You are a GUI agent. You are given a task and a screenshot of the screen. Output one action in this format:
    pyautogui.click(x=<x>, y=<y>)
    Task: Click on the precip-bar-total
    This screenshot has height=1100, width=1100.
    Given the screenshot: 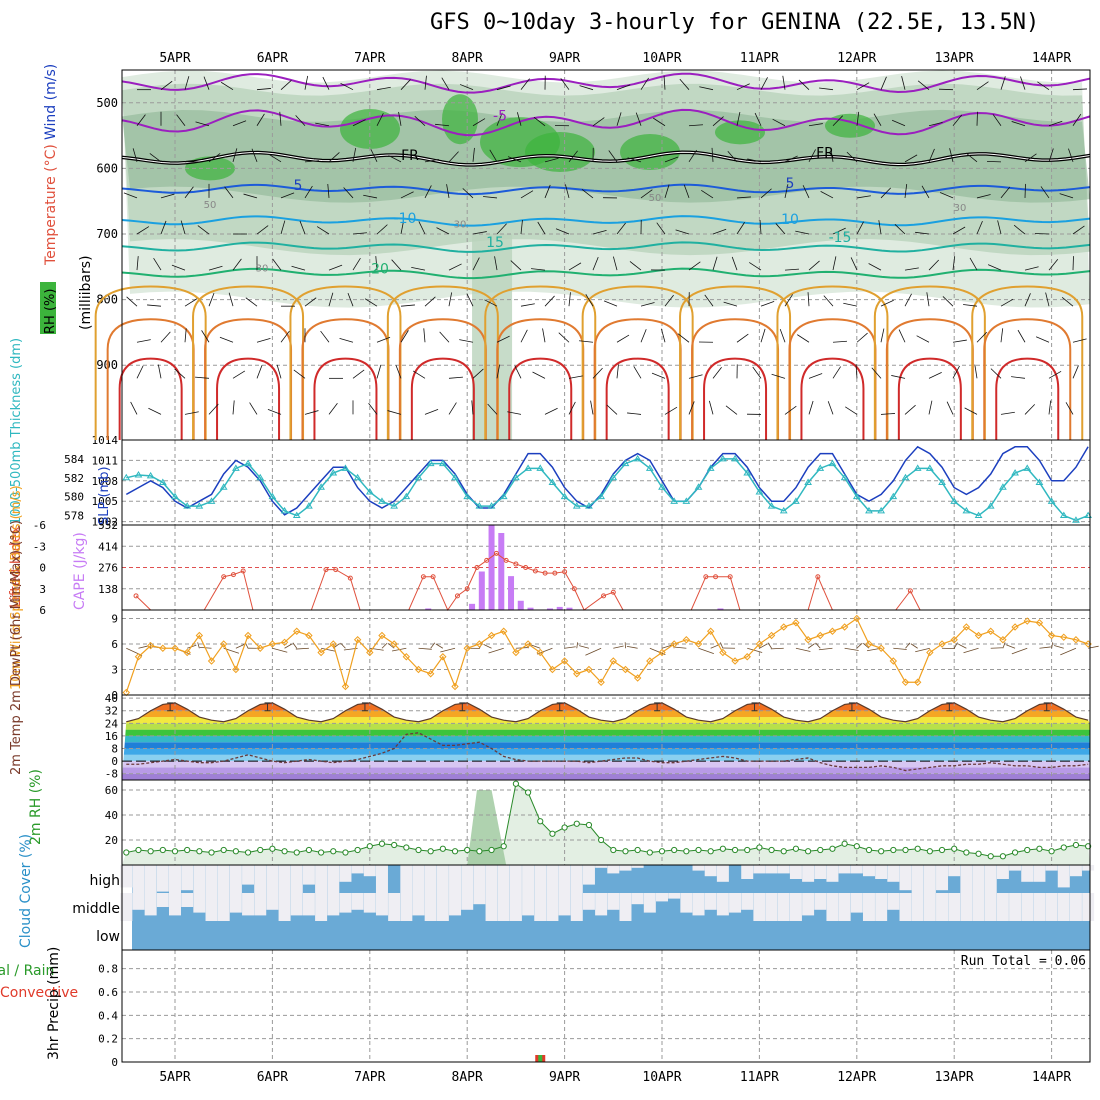 What is the action you would take?
    pyautogui.click(x=540, y=1058)
    